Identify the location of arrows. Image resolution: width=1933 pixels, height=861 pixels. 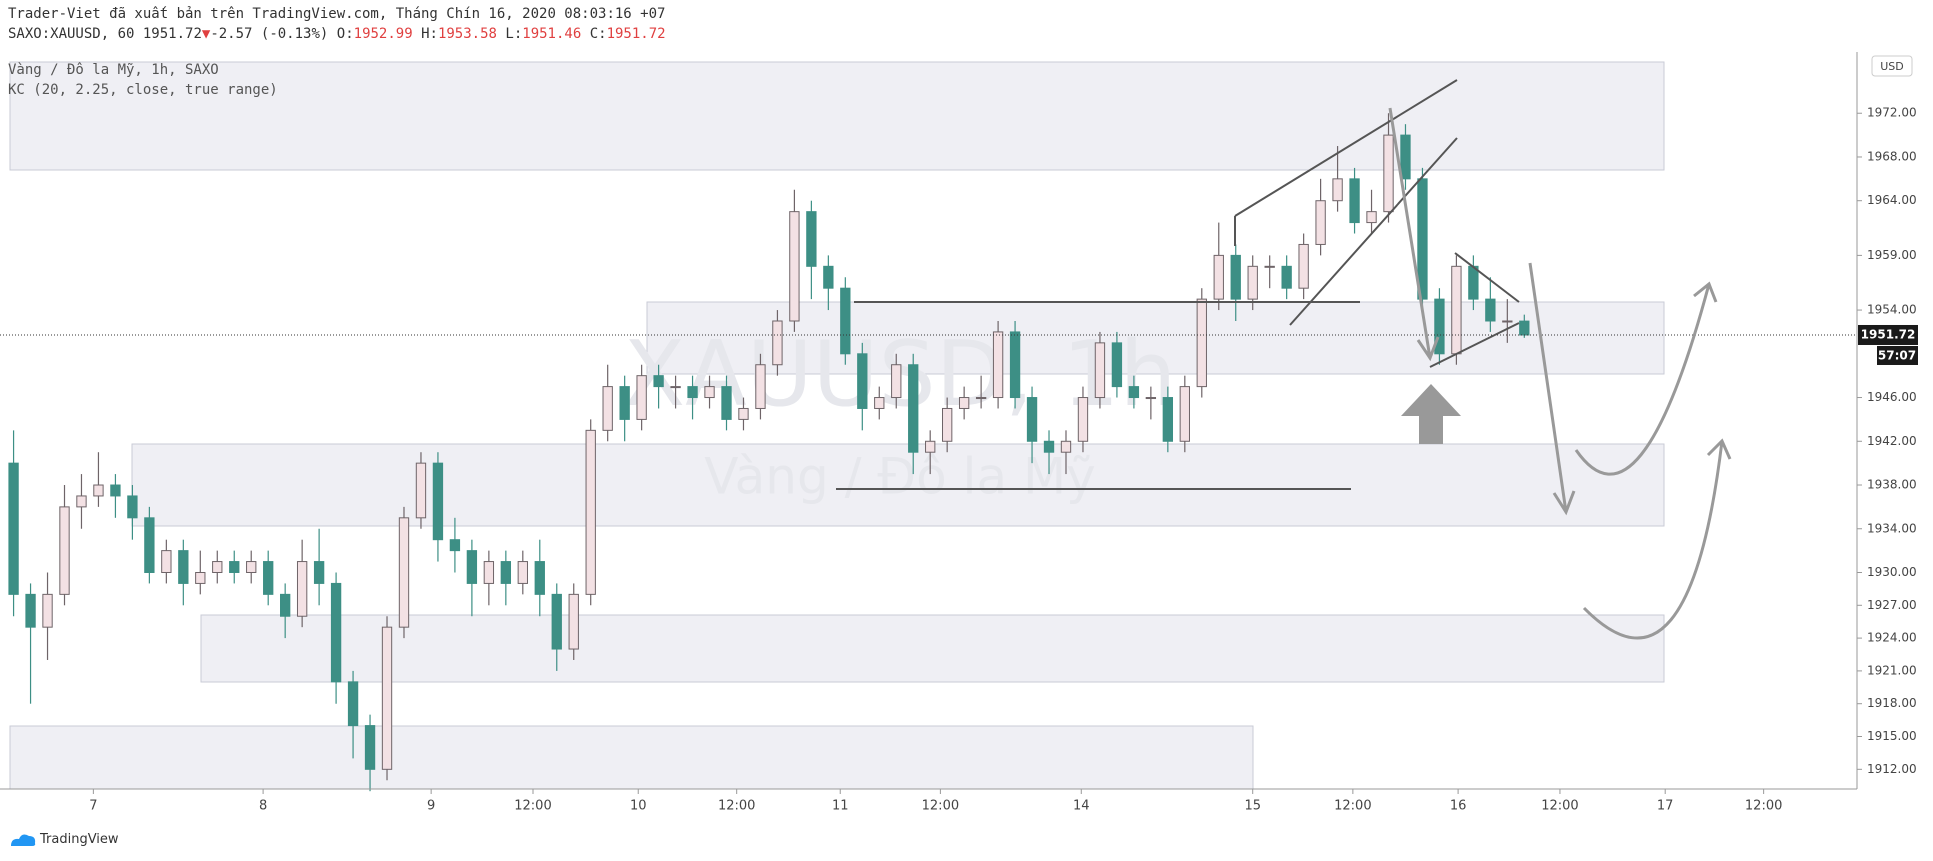
(1560, 373).